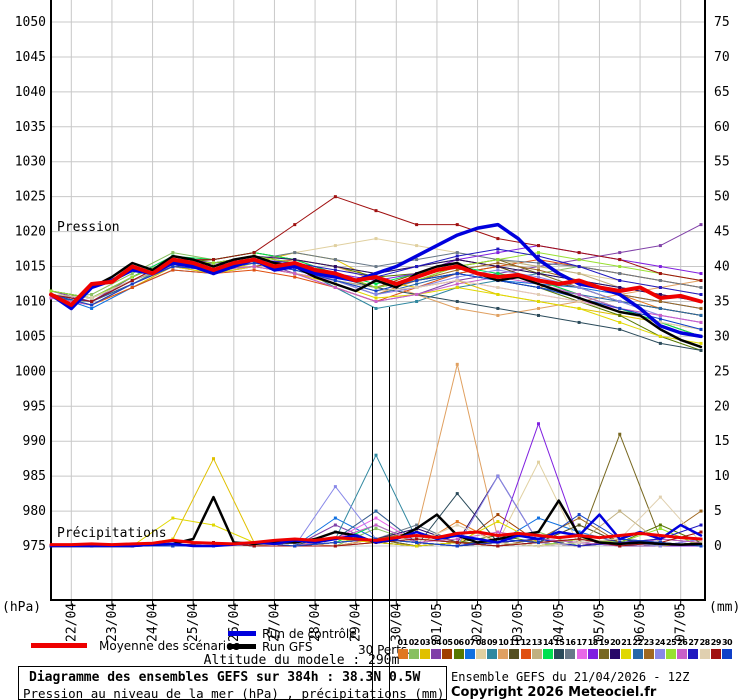 This screenshot has width=740, height=700. I want to click on member-number-label: 16, so click(570, 642).